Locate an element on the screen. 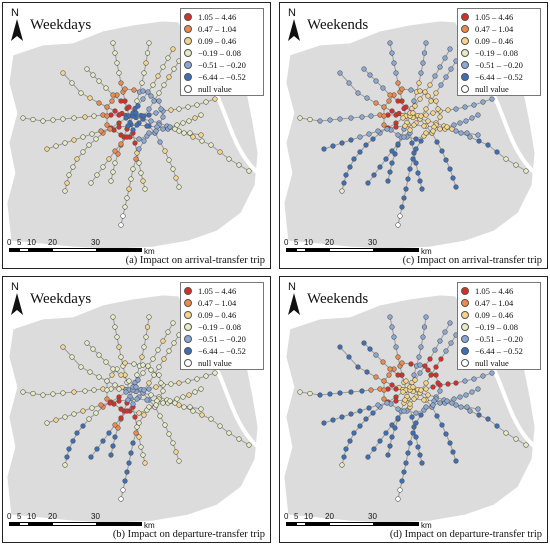 The image size is (550, 545). north-arrow-icon: N is located at coordinates (17, 299).